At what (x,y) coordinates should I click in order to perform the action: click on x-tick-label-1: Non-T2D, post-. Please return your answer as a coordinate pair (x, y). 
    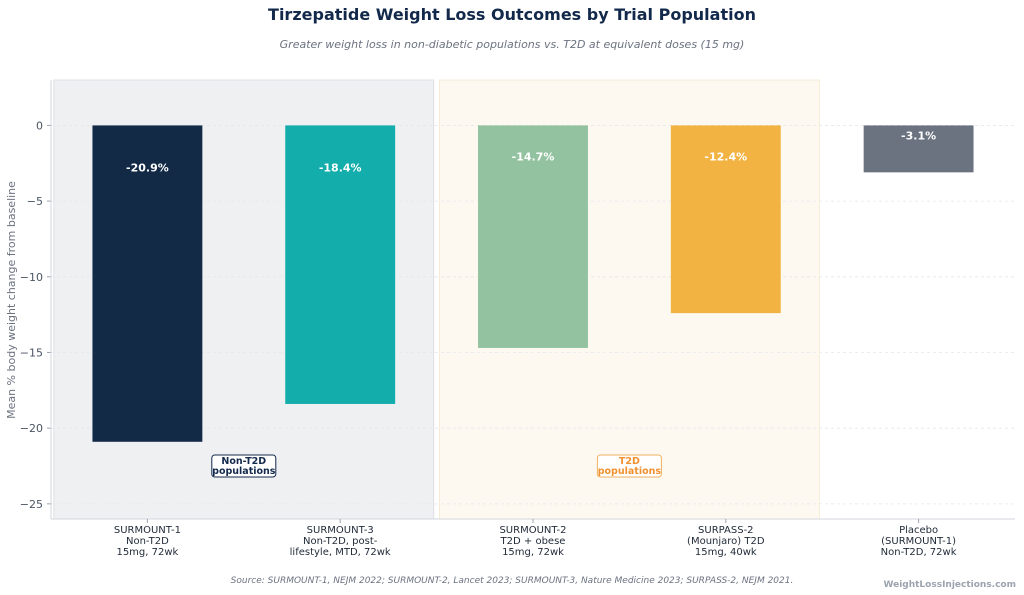
    Looking at the image, I should click on (340, 541).